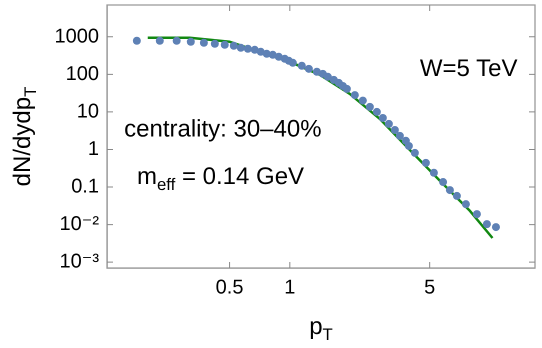 This screenshot has width=542, height=348. I want to click on y-tick-label: 10, so click(87, 111).